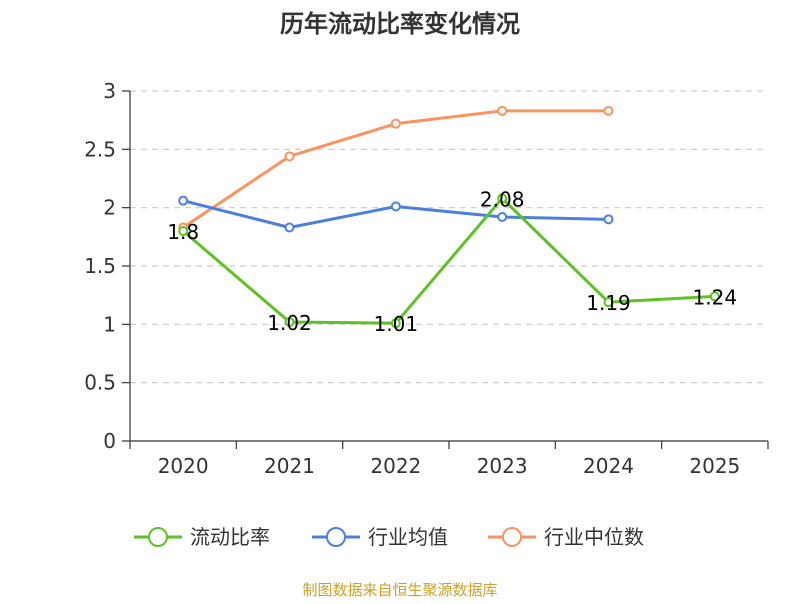  I want to click on point-0-2022, so click(395, 323).